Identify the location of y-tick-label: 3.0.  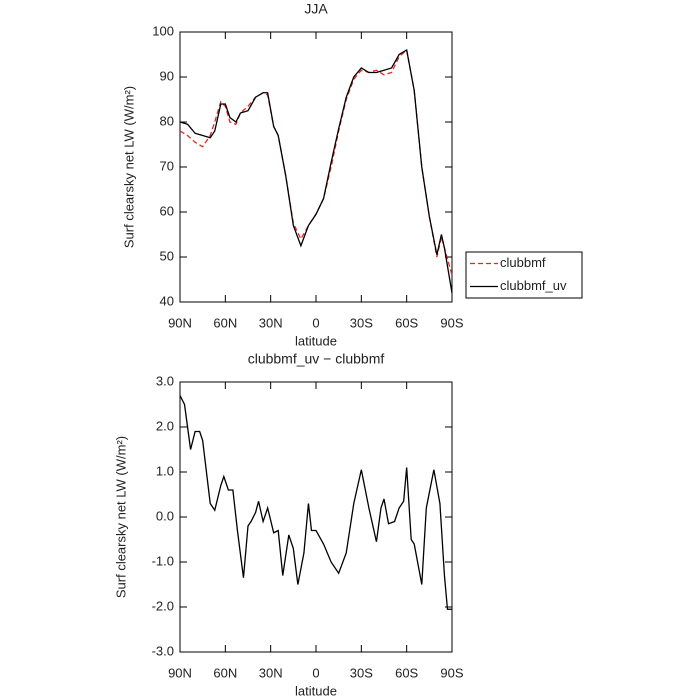
(165, 380).